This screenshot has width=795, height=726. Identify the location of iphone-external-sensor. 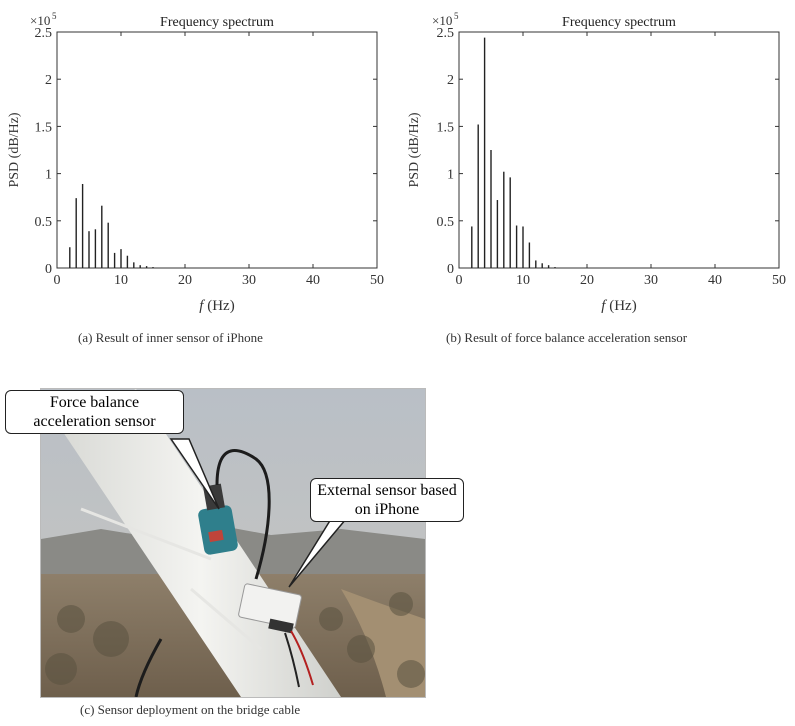
(270, 606).